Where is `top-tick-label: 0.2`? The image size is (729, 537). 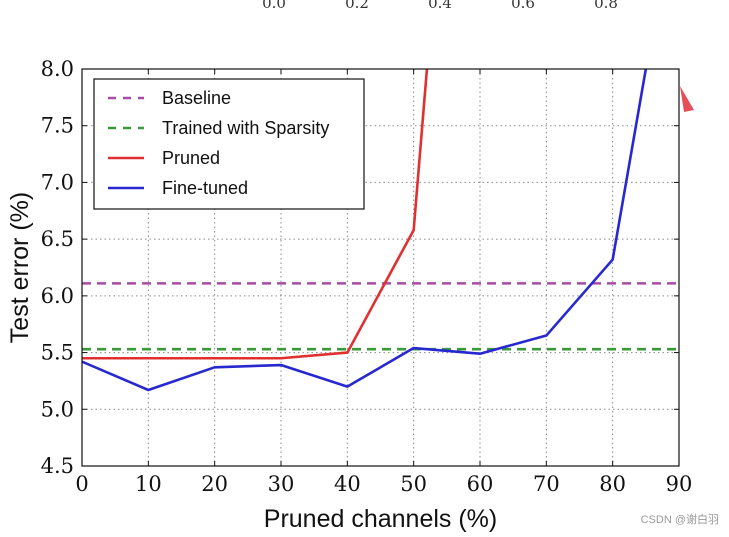
top-tick-label: 0.2 is located at coordinates (357, 6).